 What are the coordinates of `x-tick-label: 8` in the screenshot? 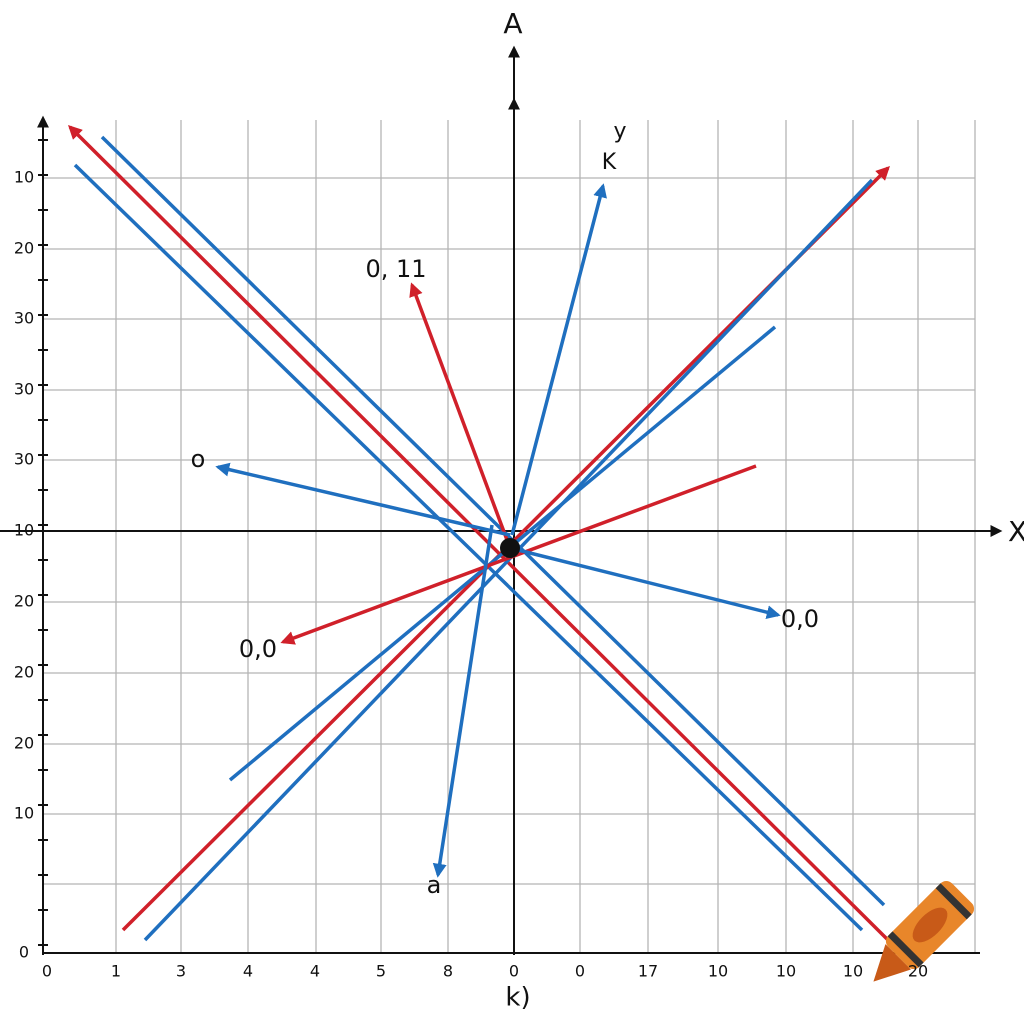 It's located at (448, 971).